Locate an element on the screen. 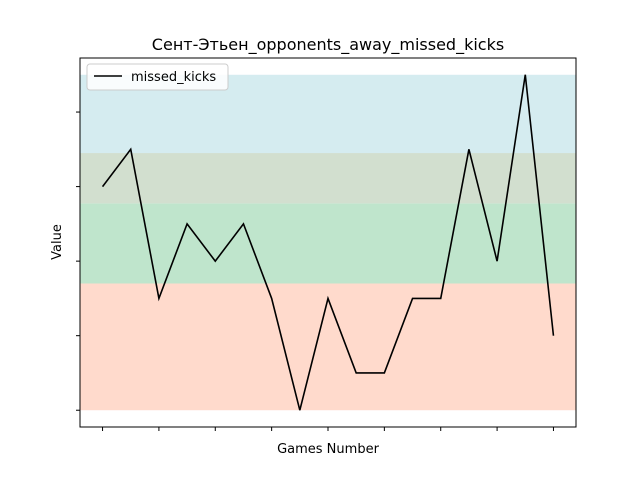  legend-box is located at coordinates (157, 77).